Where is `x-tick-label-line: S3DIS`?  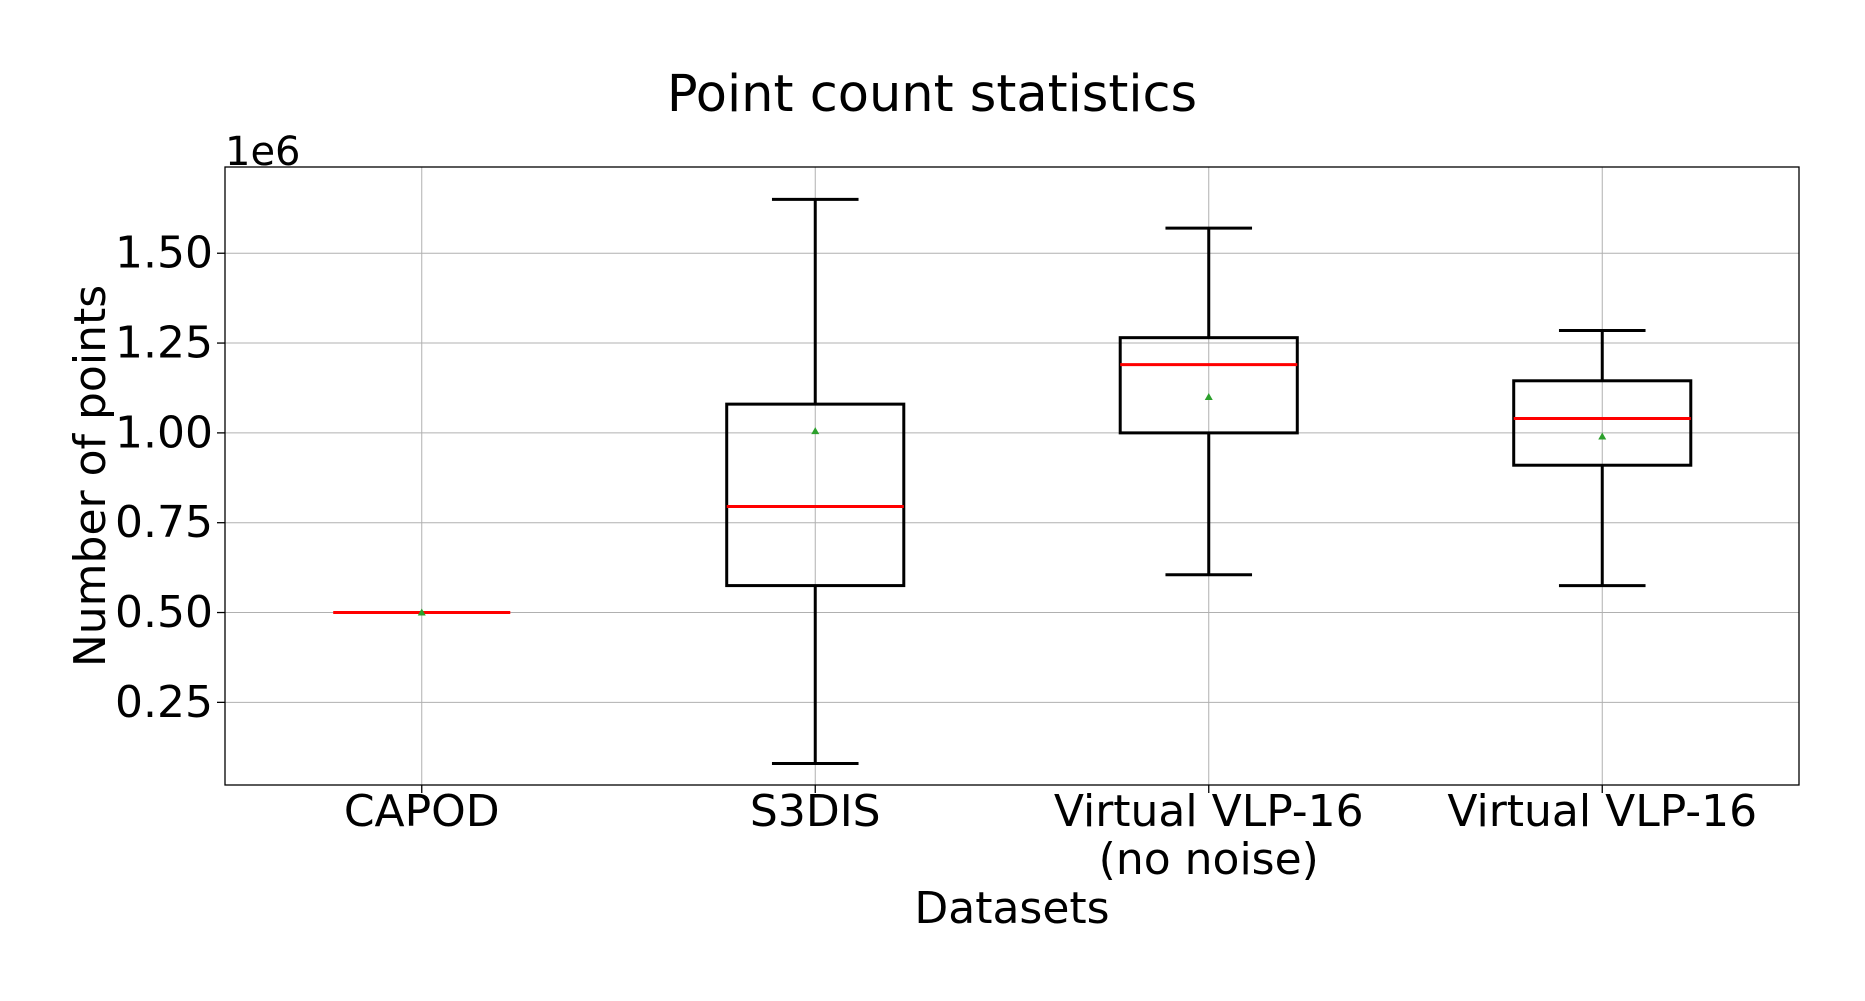 x-tick-label-line: S3DIS is located at coordinates (815, 811).